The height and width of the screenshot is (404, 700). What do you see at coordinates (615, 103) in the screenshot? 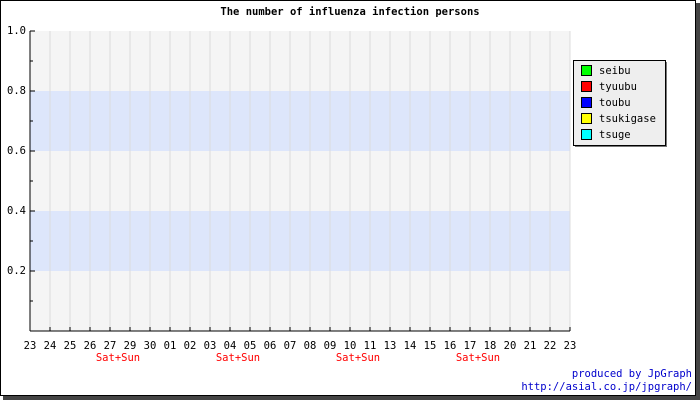
I see `legend-label: toubu` at bounding box center [615, 103].